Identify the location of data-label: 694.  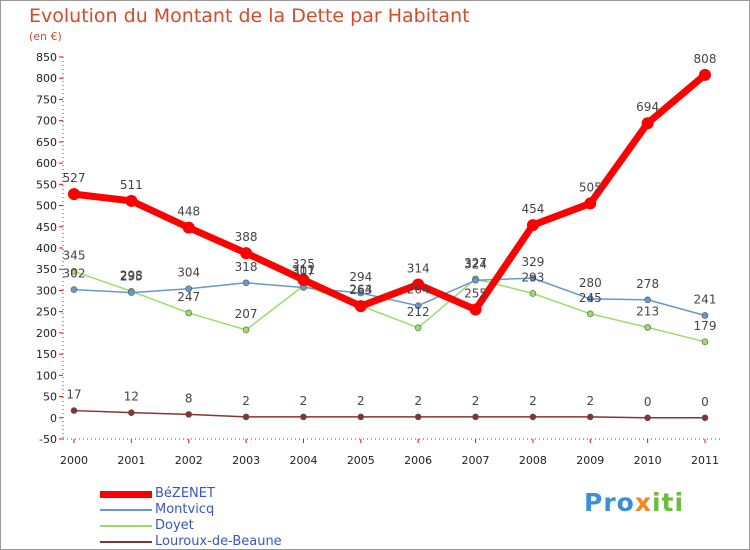
(647, 107).